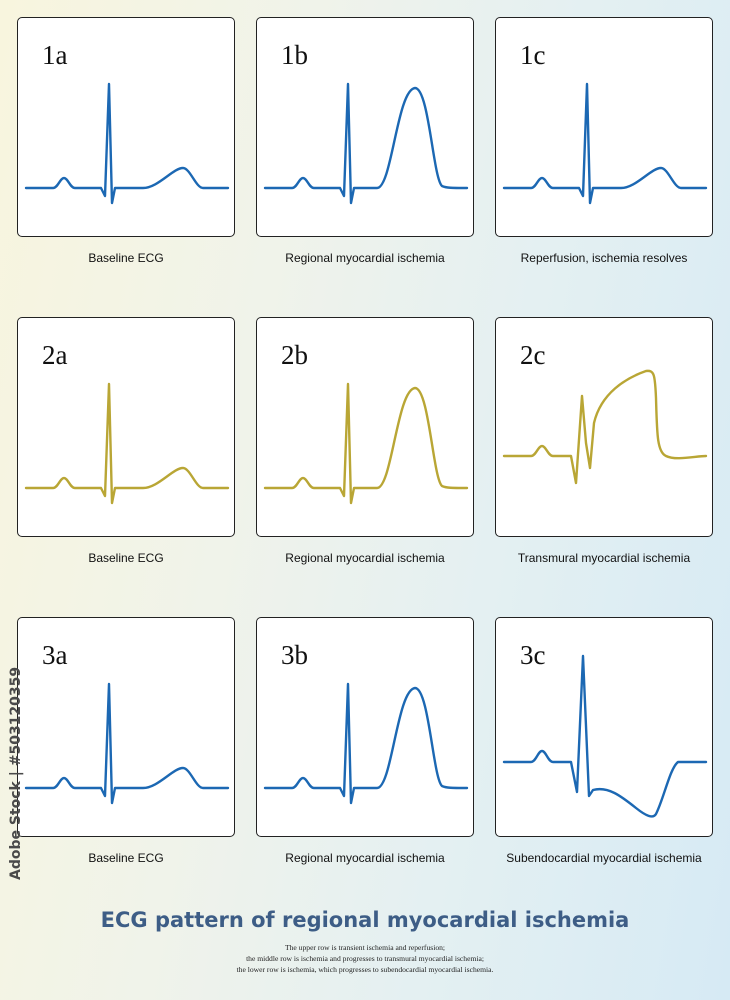 The image size is (730, 1000). Describe the element at coordinates (126, 258) in the screenshot. I see `caption-1a: Baseline ECG` at that location.